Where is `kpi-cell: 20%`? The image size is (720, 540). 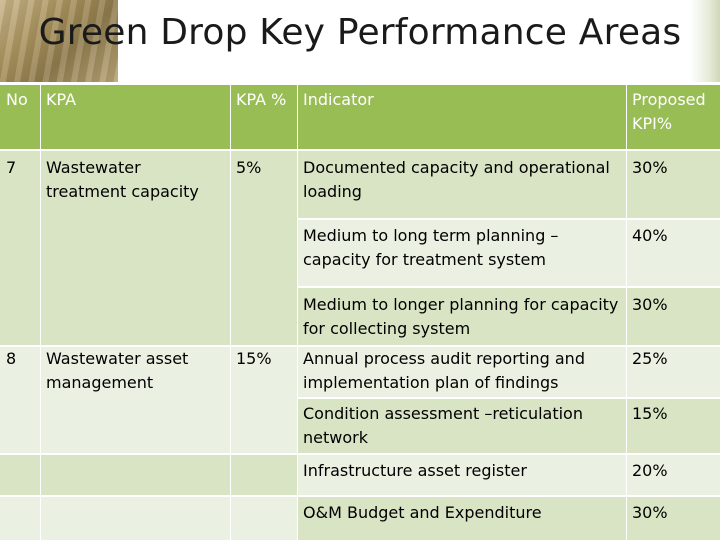 kpi-cell: 20% is located at coordinates (673, 475).